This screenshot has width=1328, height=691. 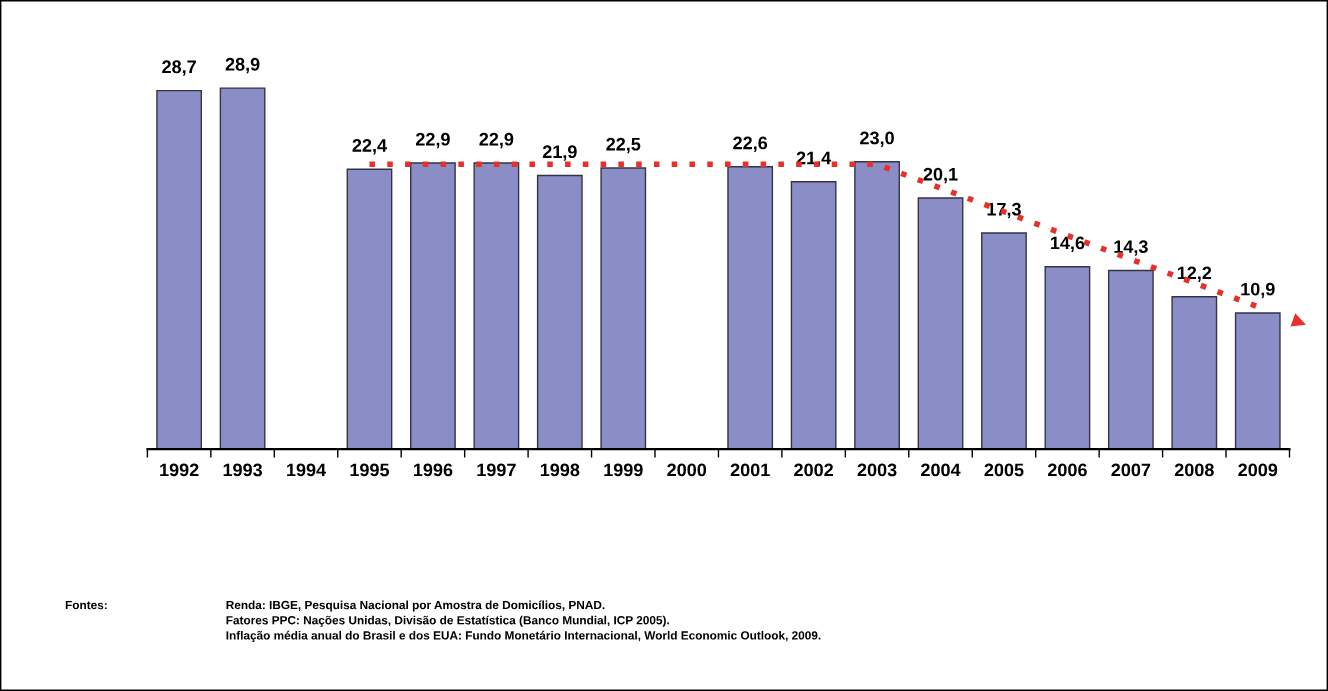 What do you see at coordinates (447, 621) in the screenshot?
I see `text: Fatores PPC: Nações Unidas, Divisão de Estatística (Banco Mundial, ICP 2005).` at bounding box center [447, 621].